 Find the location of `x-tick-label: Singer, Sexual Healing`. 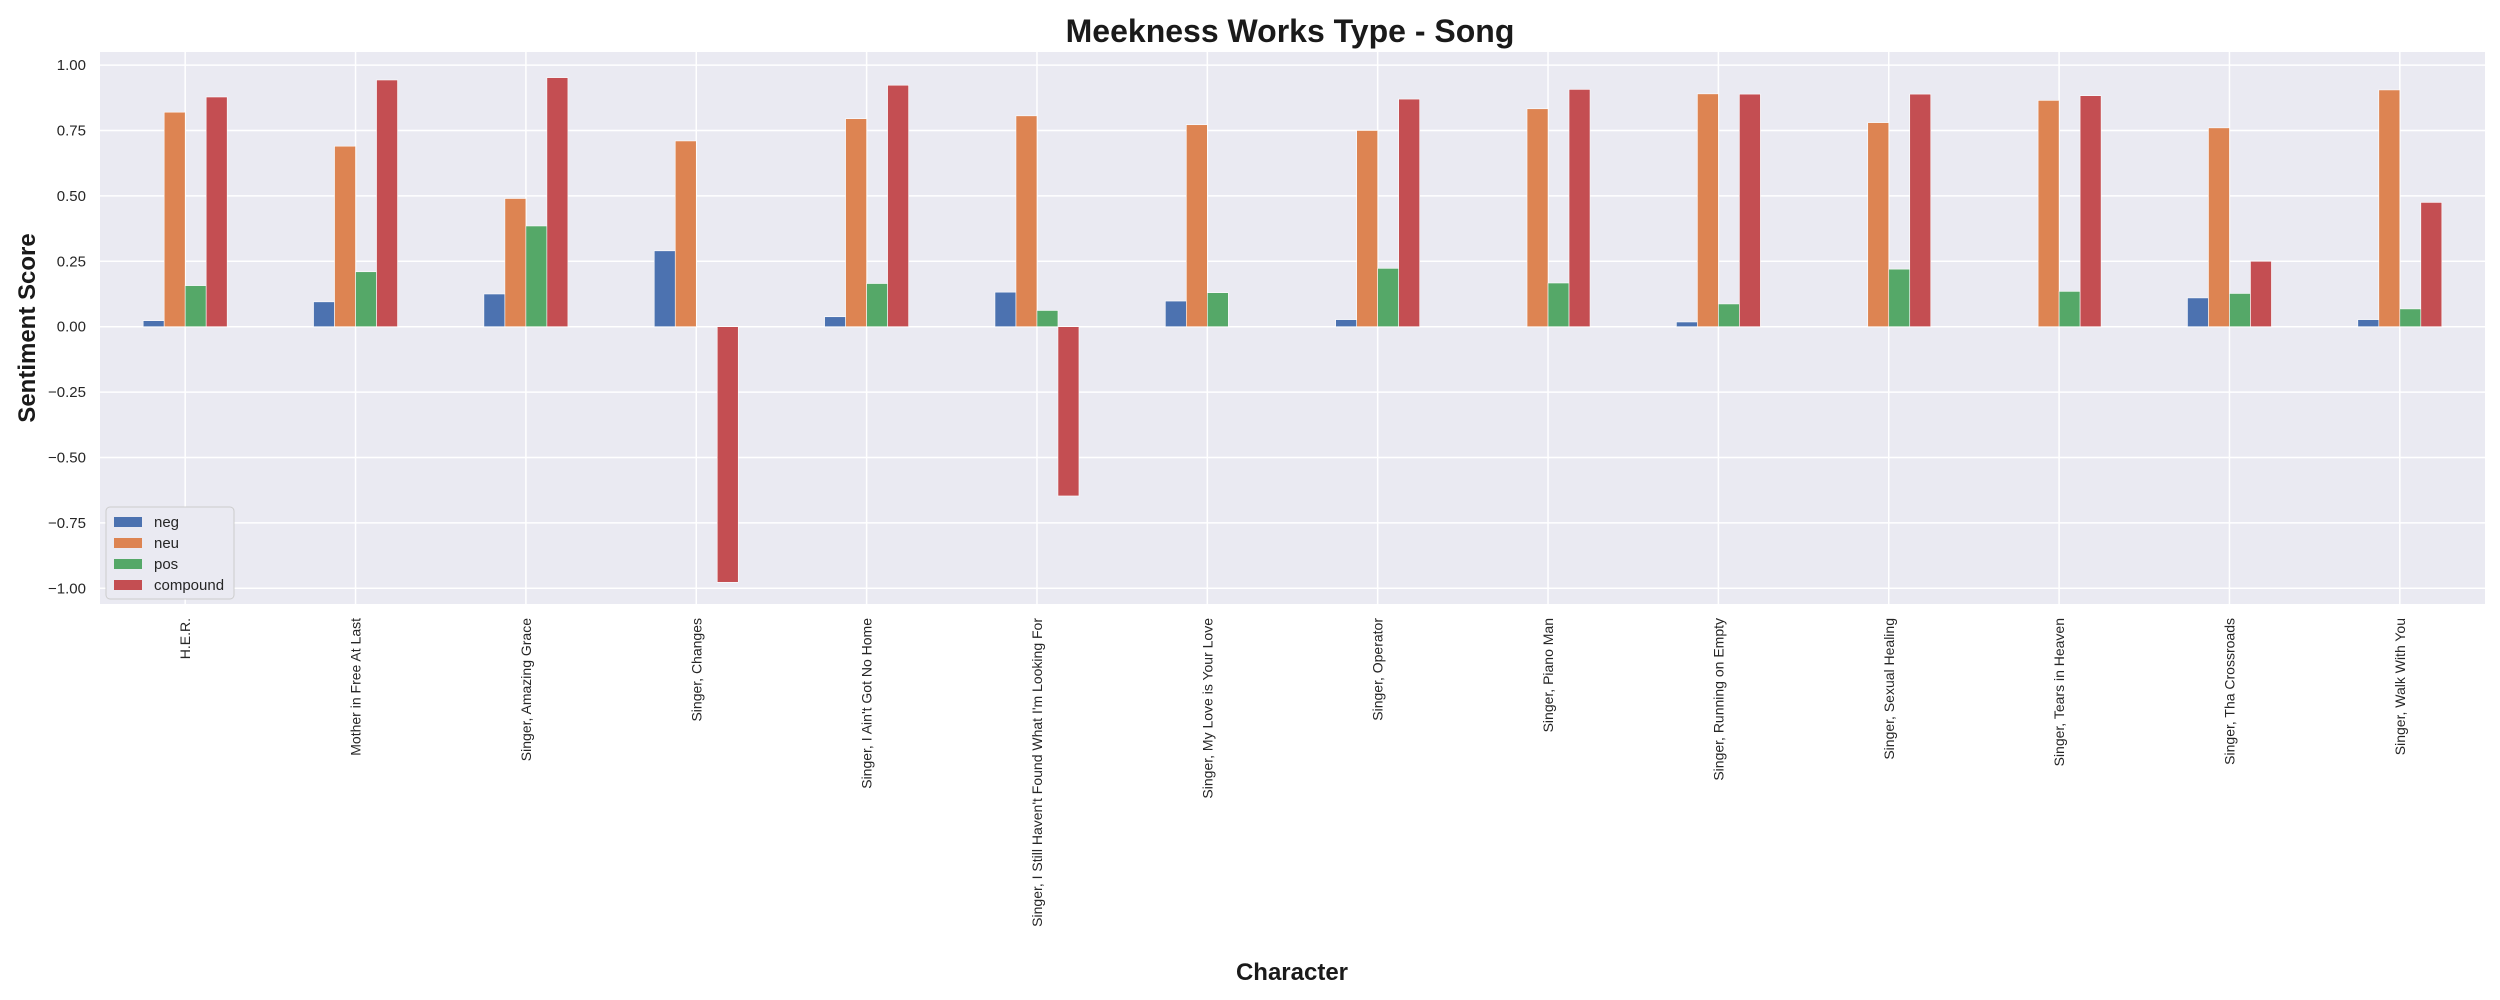

x-tick-label: Singer, Sexual Healing is located at coordinates (1889, 689).